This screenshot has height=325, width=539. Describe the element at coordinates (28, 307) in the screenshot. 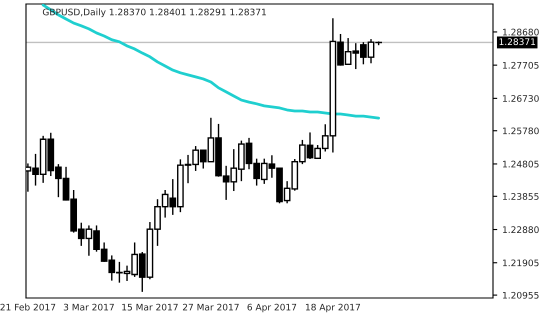

I see `x-tick-label: 21 Feb 2017` at that location.